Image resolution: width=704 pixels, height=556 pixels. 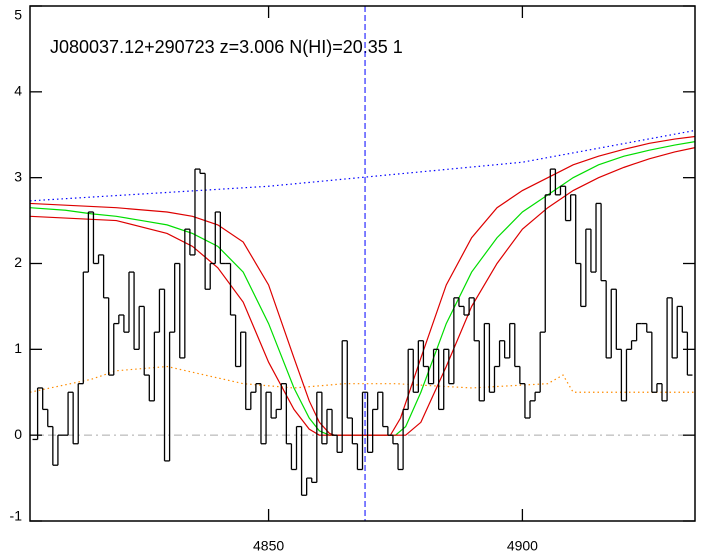 I want to click on series-line, so click(x=362, y=165).